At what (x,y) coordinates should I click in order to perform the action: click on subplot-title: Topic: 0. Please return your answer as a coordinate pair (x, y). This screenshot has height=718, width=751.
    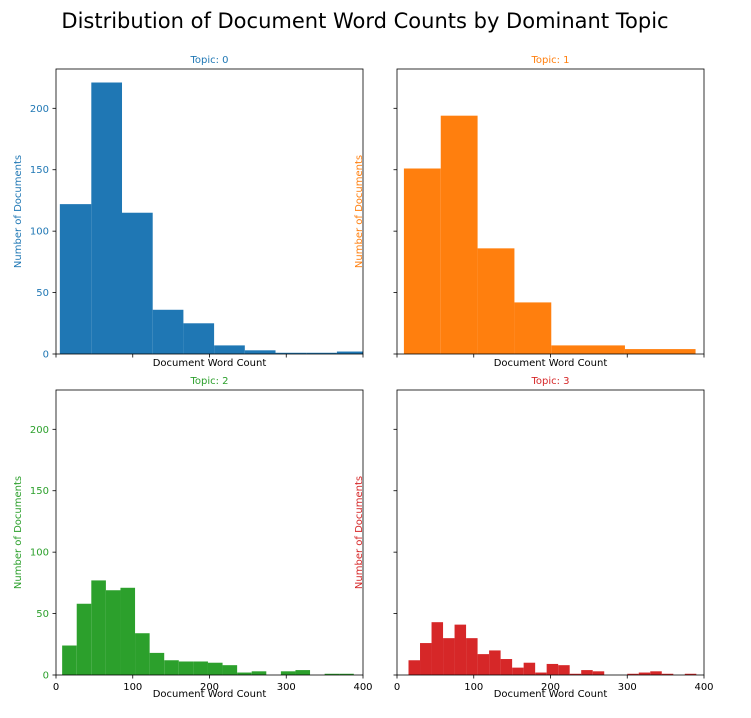
    Looking at the image, I should click on (208, 60).